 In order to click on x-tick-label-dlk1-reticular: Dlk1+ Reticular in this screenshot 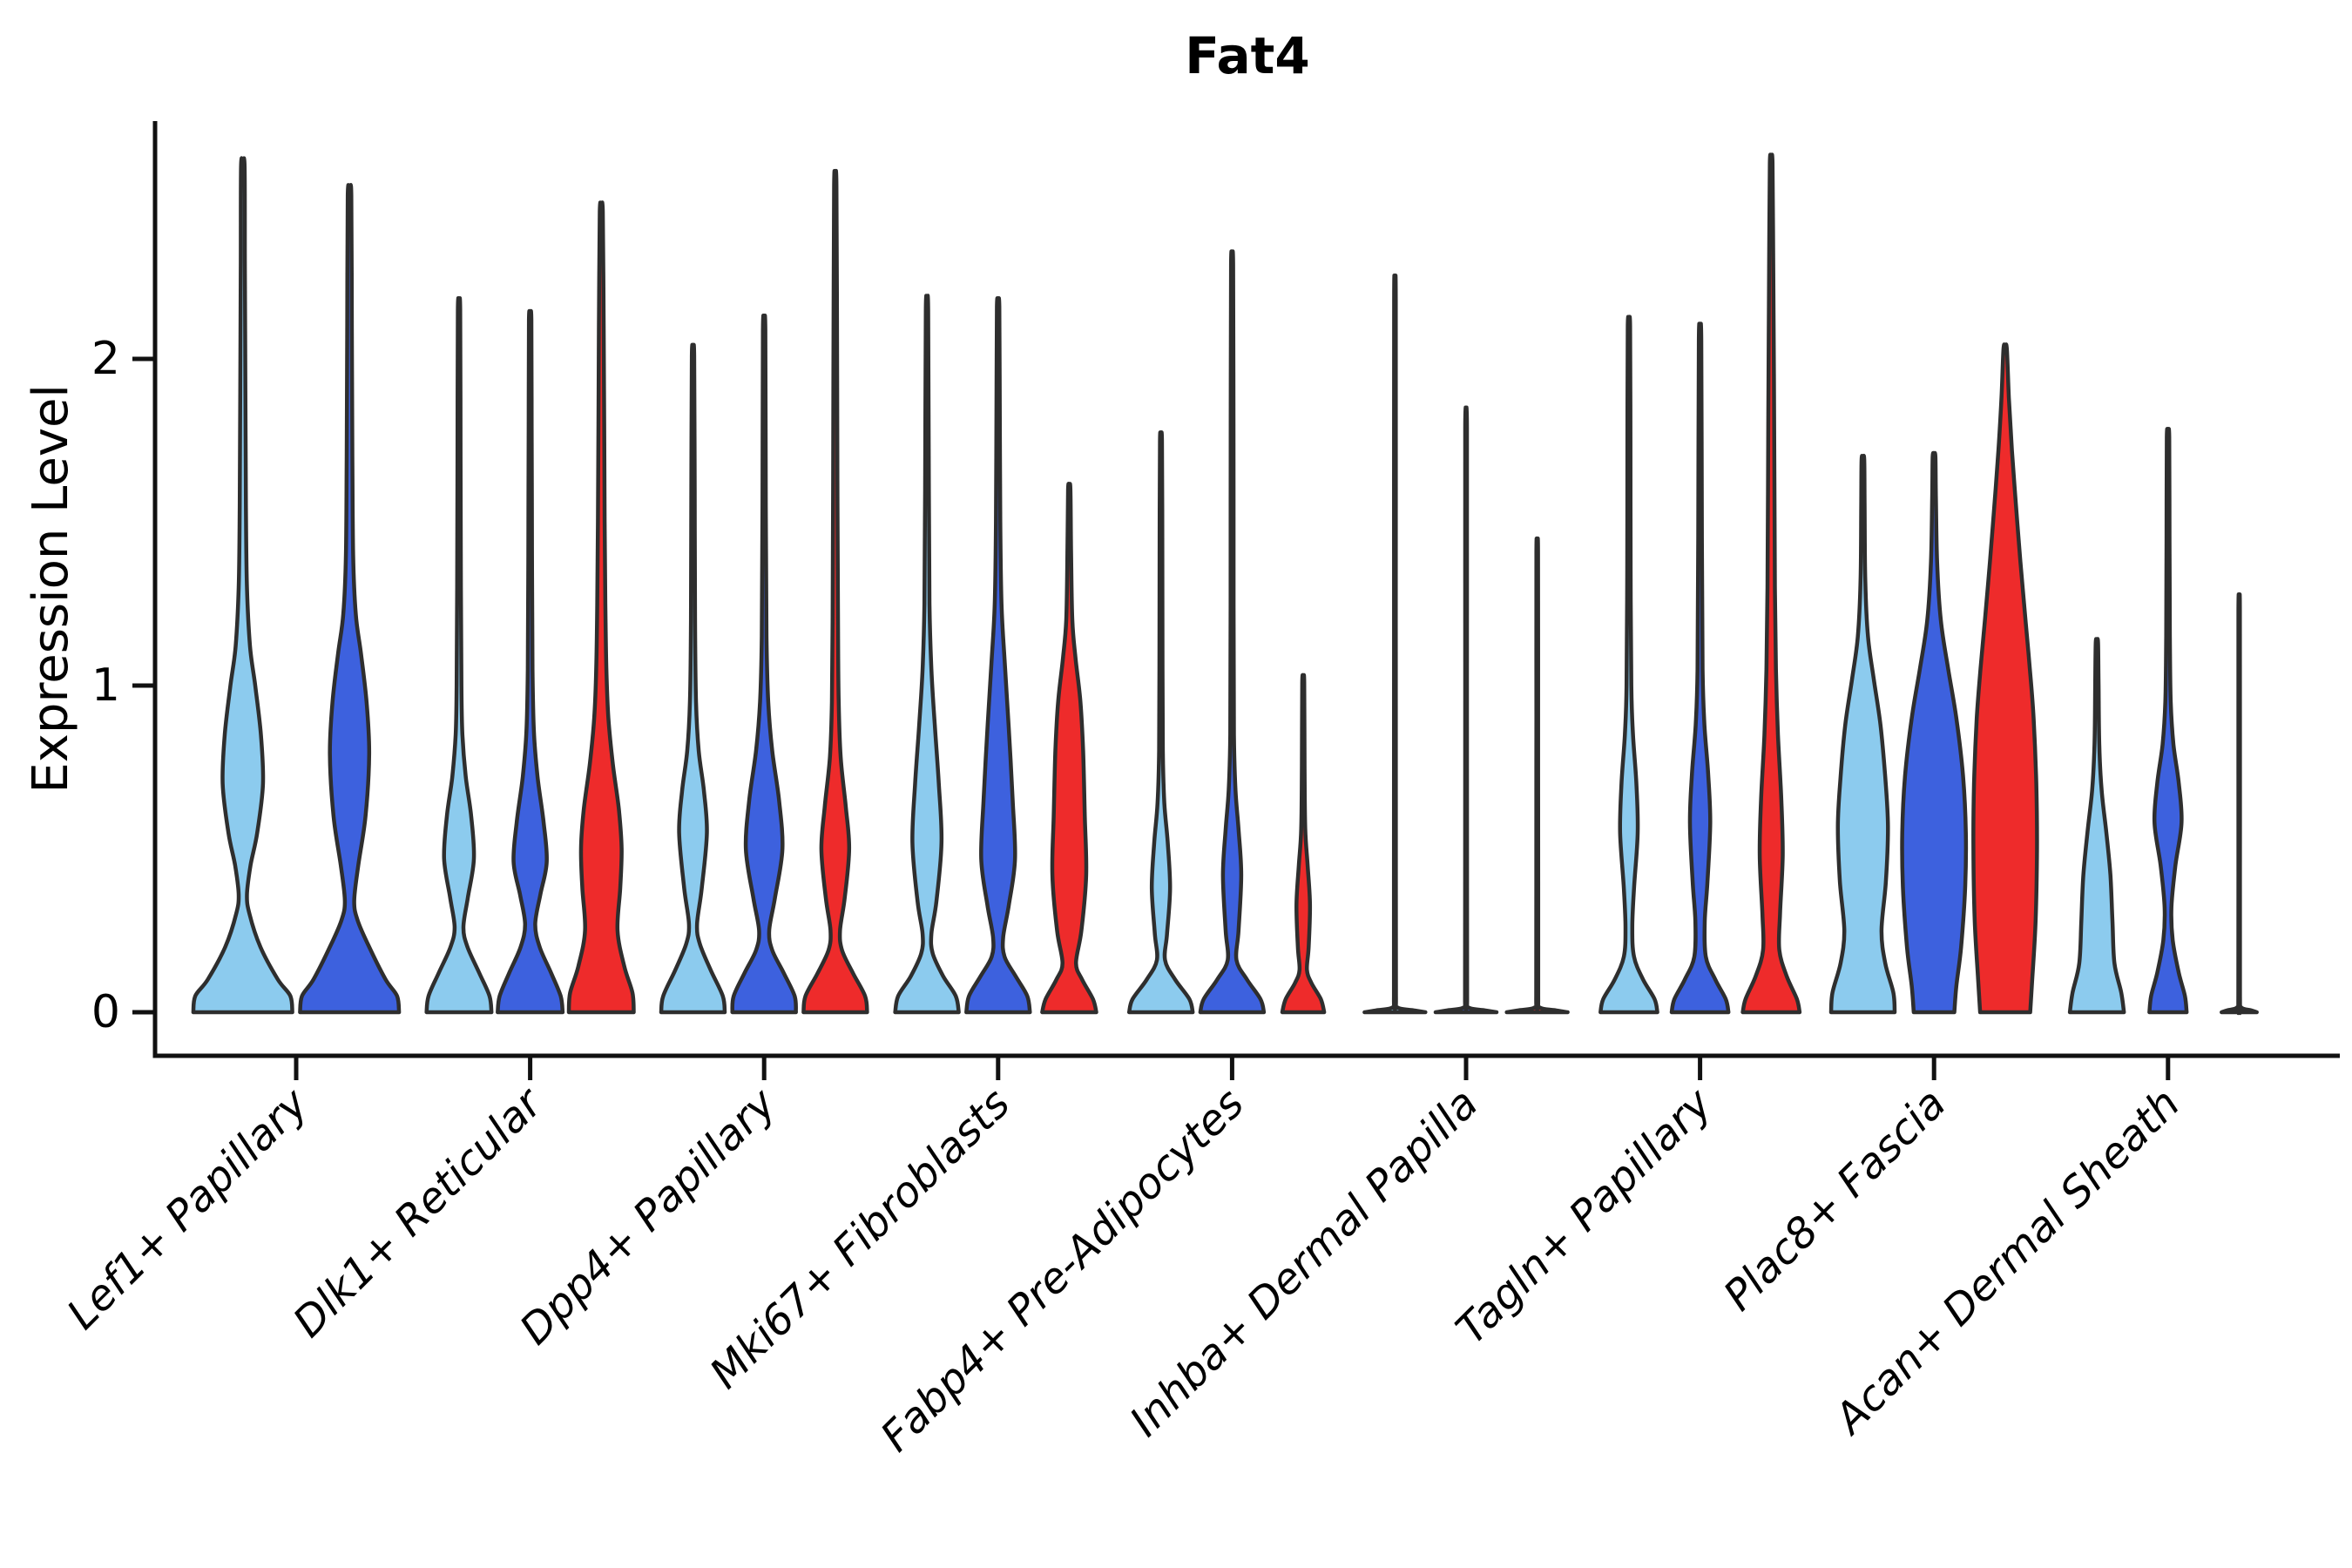, I will do `click(419, 1213)`.